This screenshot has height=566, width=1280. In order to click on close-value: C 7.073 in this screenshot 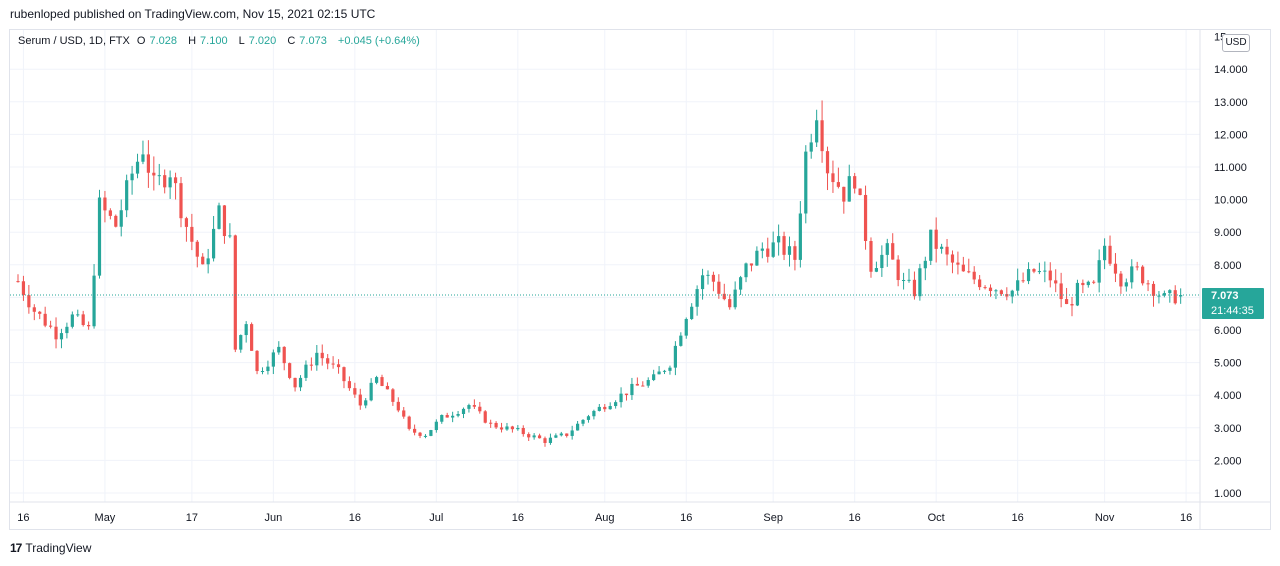, I will do `click(307, 41)`.